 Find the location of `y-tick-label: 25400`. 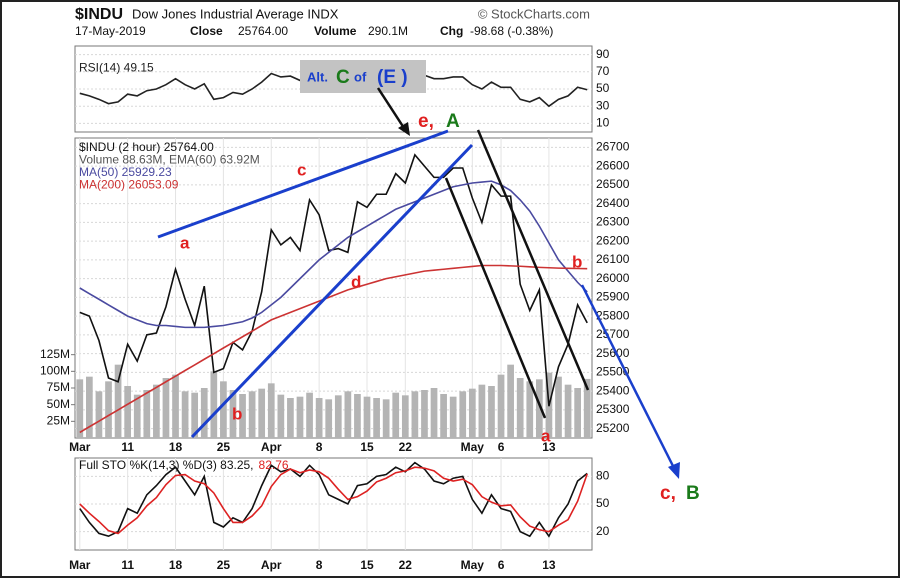

y-tick-label: 25400 is located at coordinates (613, 390).